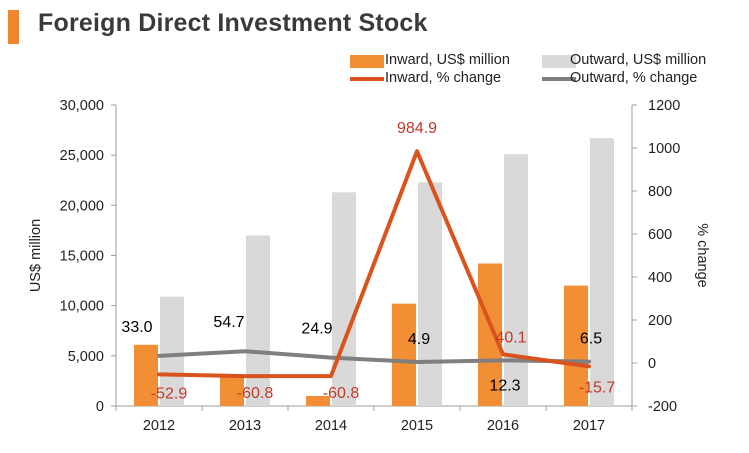 Image resolution: width=749 pixels, height=453 pixels. What do you see at coordinates (367, 61) in the screenshot?
I see `legend-swatch-inward-bar` at bounding box center [367, 61].